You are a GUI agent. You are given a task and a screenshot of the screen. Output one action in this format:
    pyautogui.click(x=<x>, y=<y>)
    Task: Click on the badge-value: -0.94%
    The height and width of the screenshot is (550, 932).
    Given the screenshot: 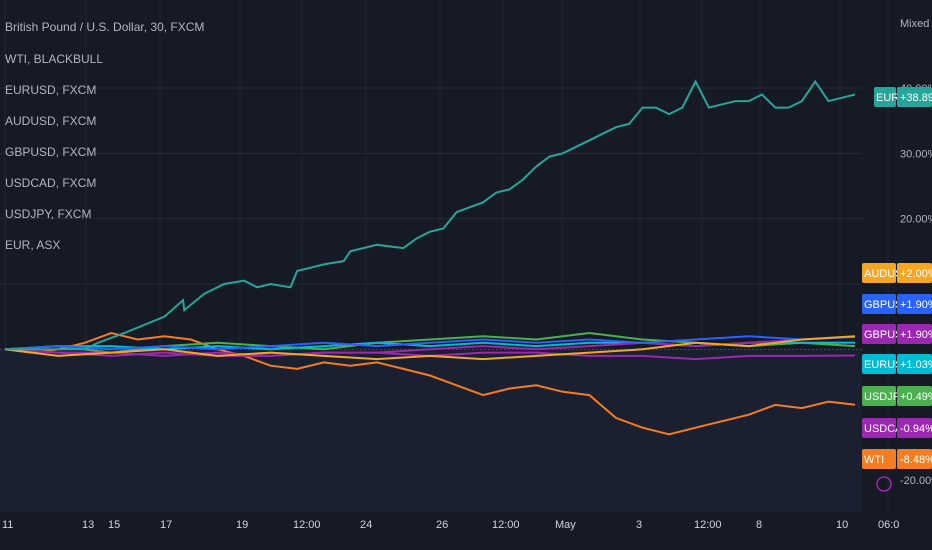 What is the action you would take?
    pyautogui.click(x=916, y=429)
    